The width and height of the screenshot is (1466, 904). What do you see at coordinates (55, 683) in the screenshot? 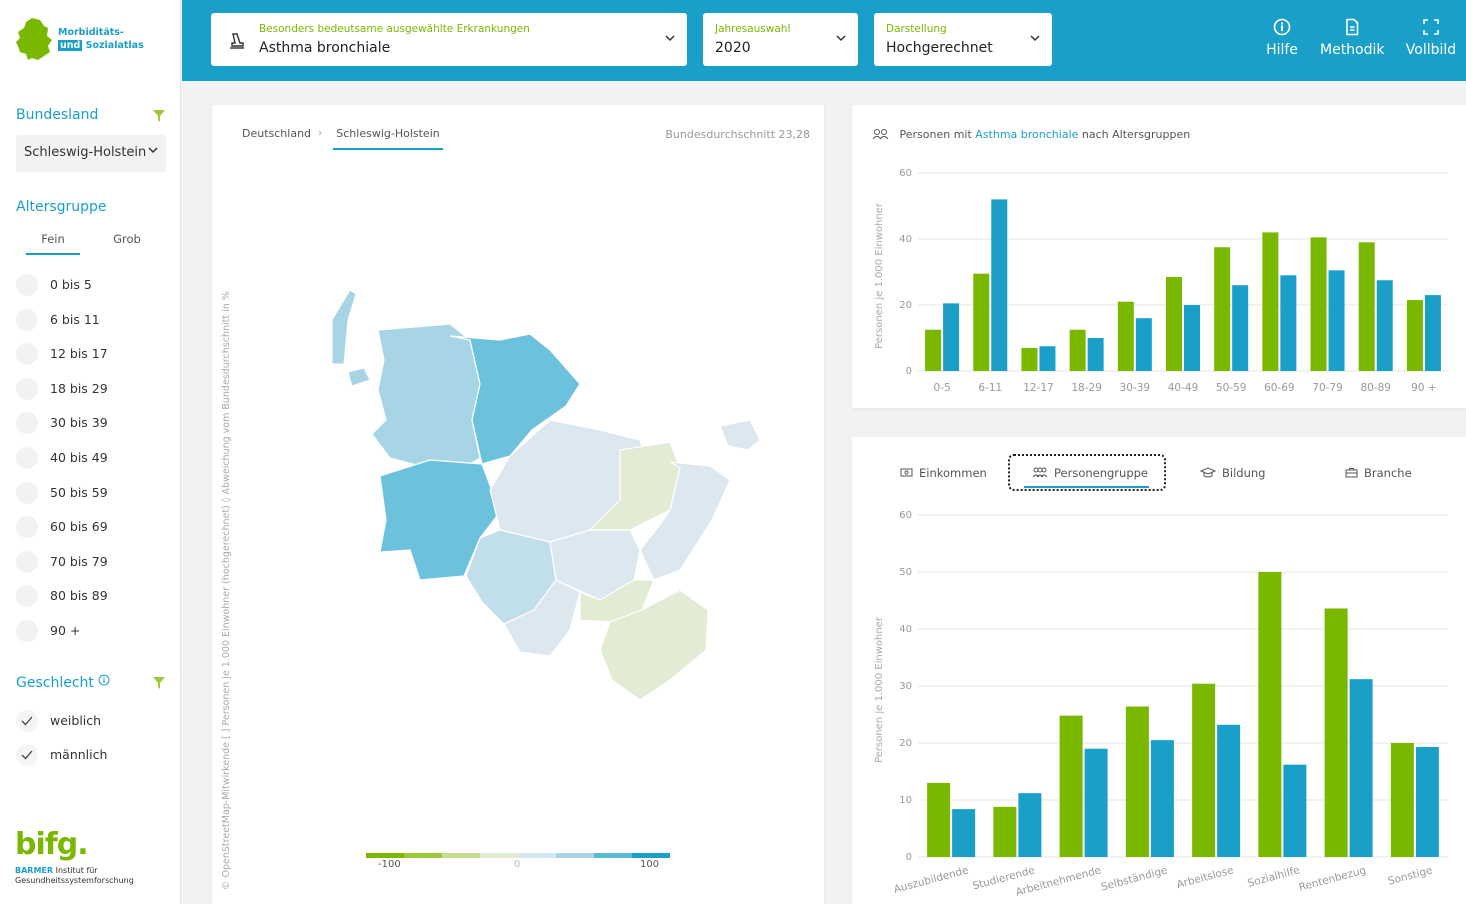
I see `geschlecht-title-text: Geschlecht` at bounding box center [55, 683].